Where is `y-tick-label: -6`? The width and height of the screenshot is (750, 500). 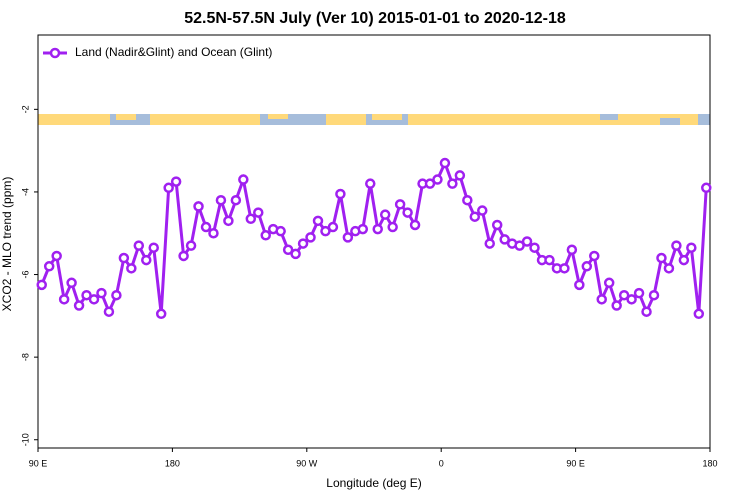 y-tick-label: -6 is located at coordinates (25, 275).